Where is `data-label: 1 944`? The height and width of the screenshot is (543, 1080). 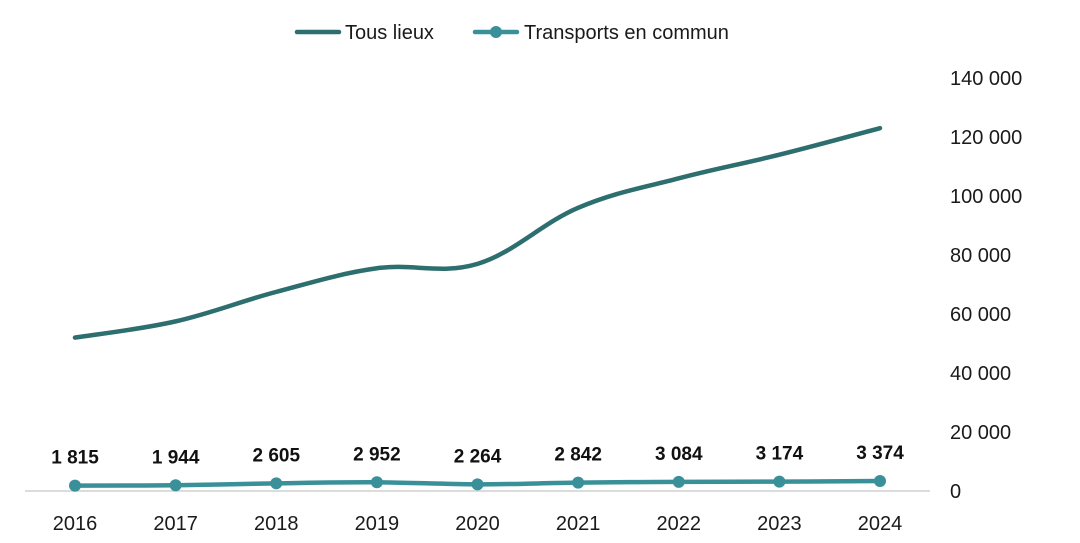
data-label: 1 944 is located at coordinates (176, 457).